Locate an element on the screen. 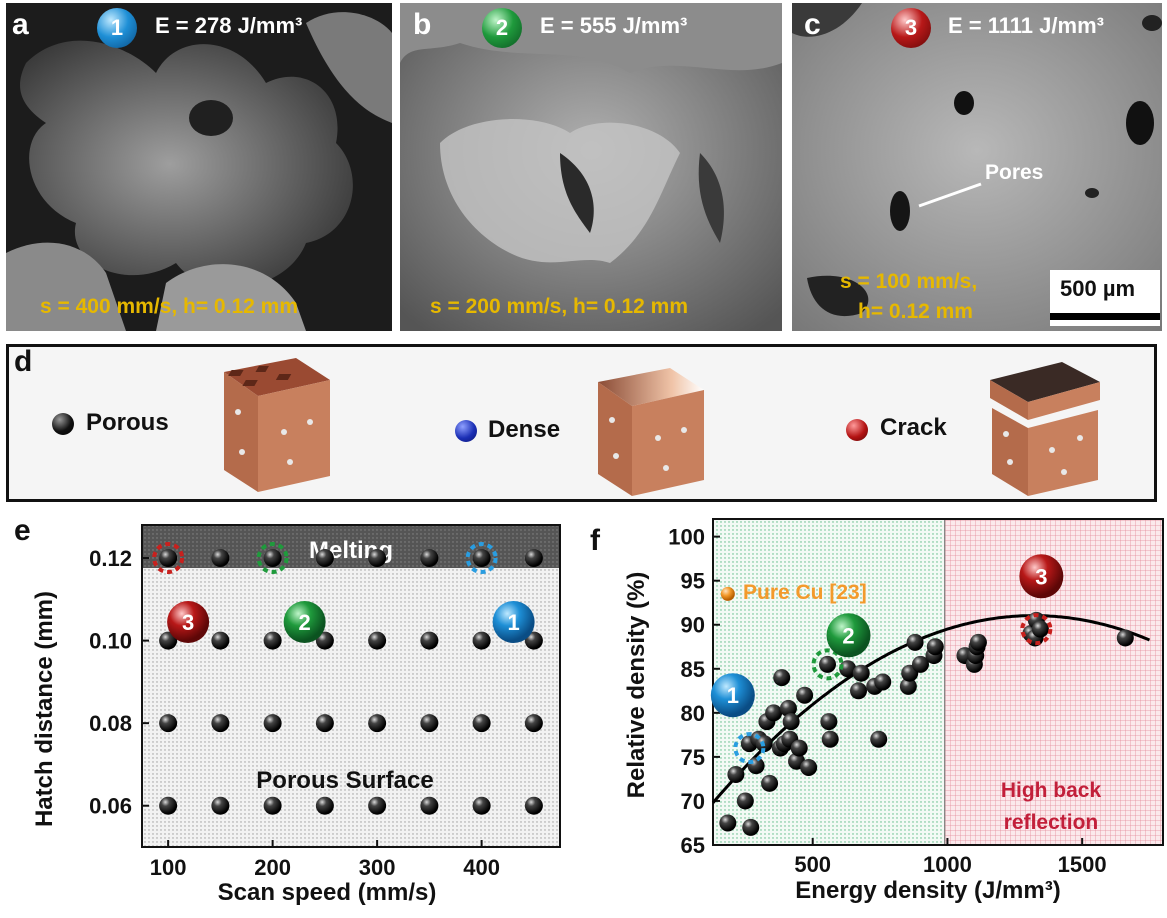  marker-1-e-label: 1 is located at coordinates (514, 622).